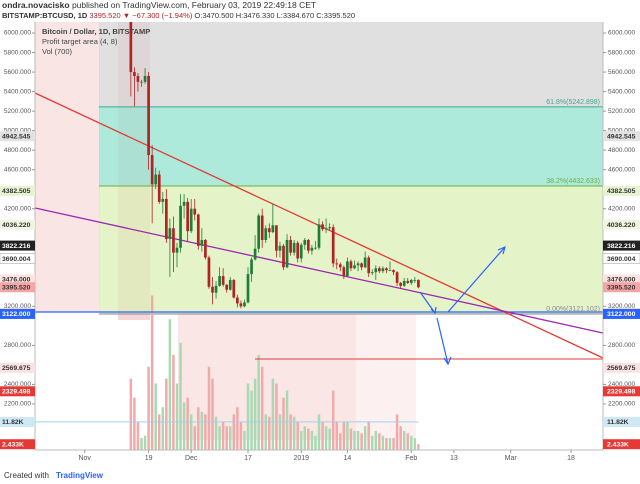 Image resolution: width=640 pixels, height=484 pixels. I want to click on high: H:3476.330, so click(255, 15).